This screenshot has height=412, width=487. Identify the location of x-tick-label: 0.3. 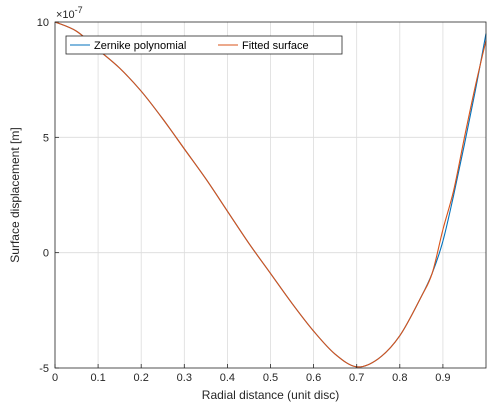
(184, 378).